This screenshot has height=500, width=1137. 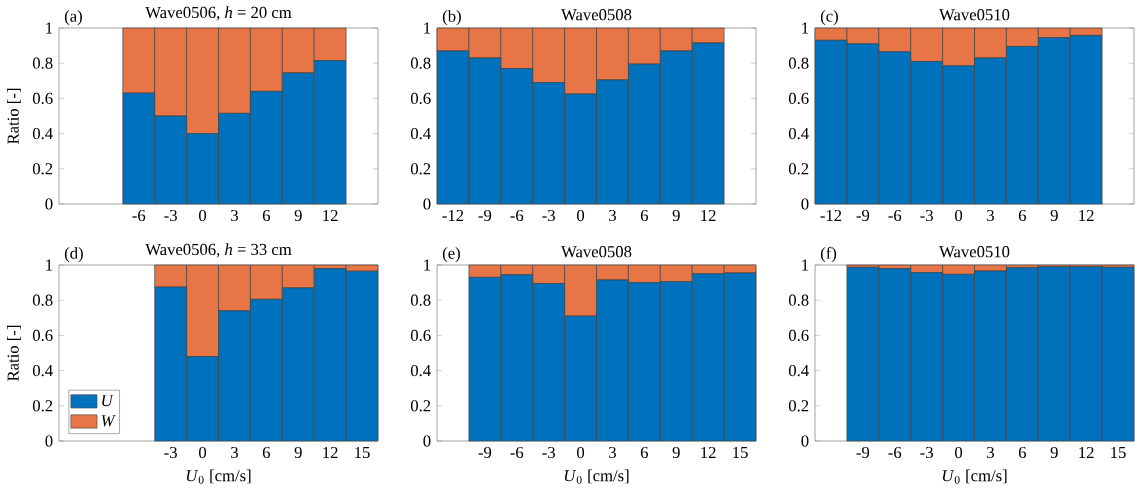 I want to click on legend-label: U, so click(x=108, y=401).